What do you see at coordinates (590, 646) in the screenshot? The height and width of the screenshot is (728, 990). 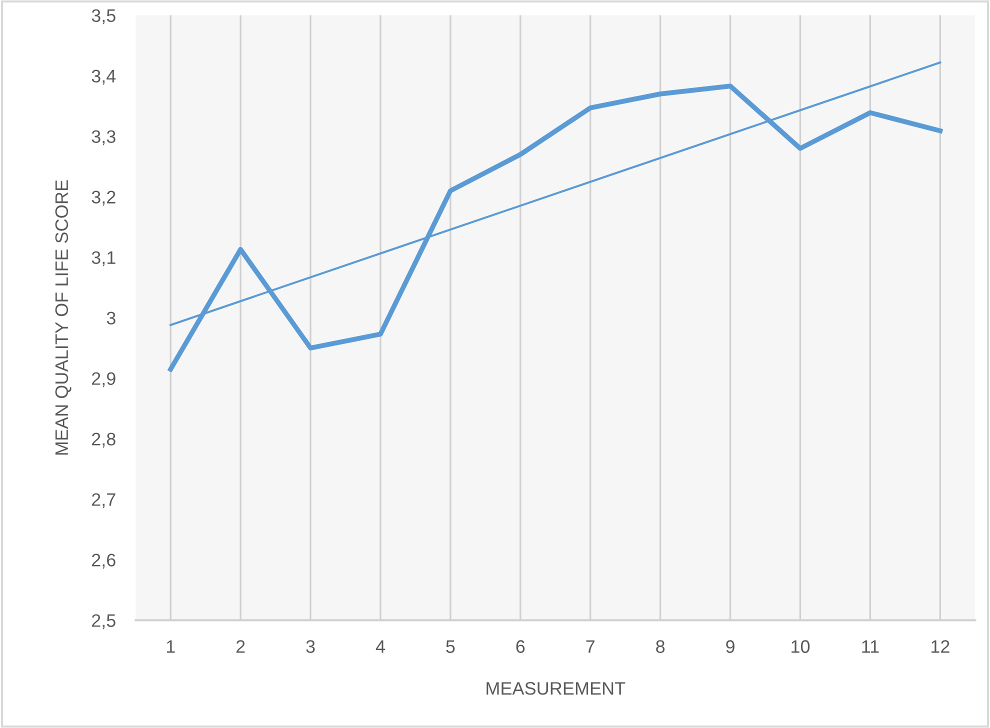 I see `x-tick-label: 7` at bounding box center [590, 646].